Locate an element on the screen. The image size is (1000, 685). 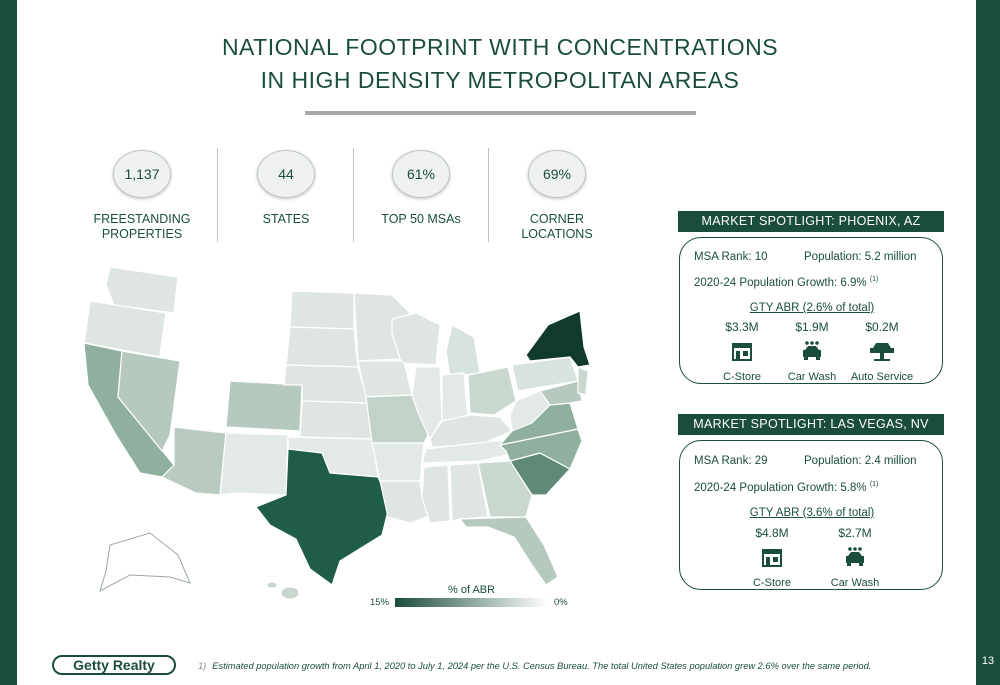
stat-states: 44 STATES is located at coordinates (286, 188).